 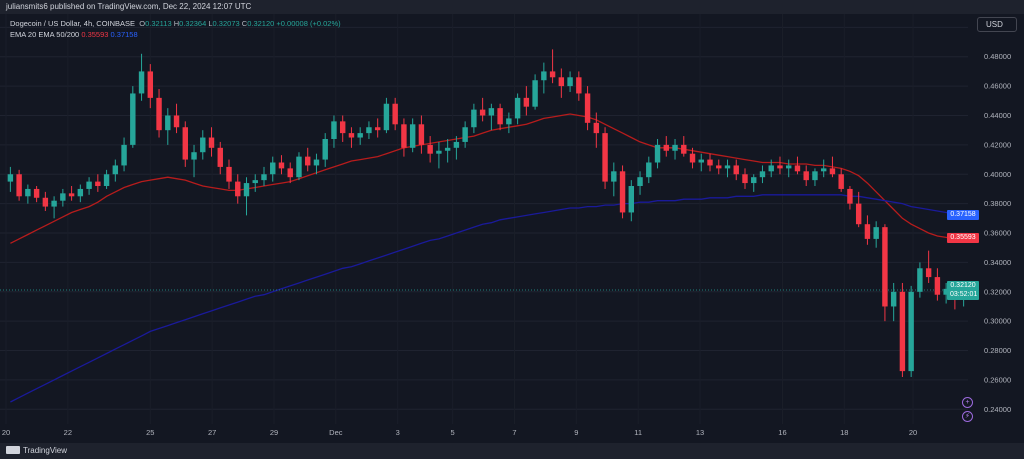 I want to click on lightning-icon: ⚡︎, so click(x=967, y=416).